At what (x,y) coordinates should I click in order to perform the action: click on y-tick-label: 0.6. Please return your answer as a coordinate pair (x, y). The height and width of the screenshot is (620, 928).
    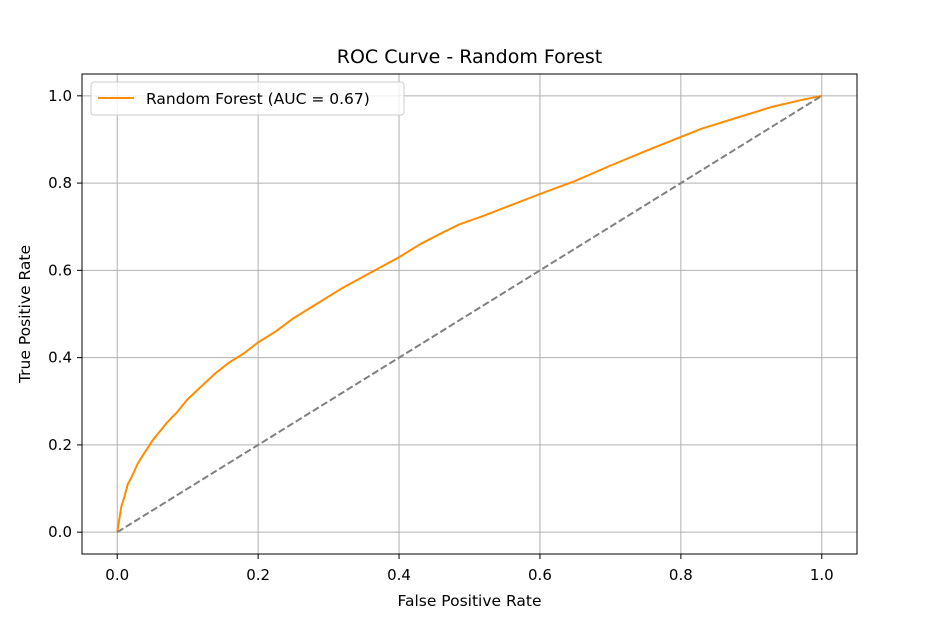
    Looking at the image, I should click on (60, 270).